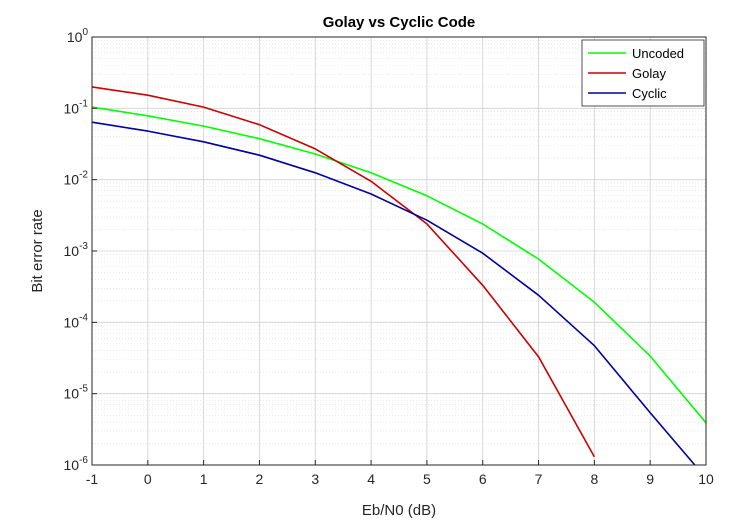 The width and height of the screenshot is (750, 524). Describe the element at coordinates (260, 479) in the screenshot. I see `x-tick-label: 2` at that location.